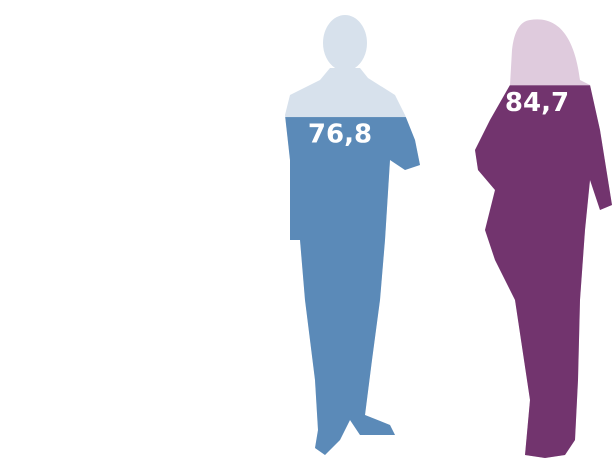  I want to click on value-label: 84,7, so click(537, 103).